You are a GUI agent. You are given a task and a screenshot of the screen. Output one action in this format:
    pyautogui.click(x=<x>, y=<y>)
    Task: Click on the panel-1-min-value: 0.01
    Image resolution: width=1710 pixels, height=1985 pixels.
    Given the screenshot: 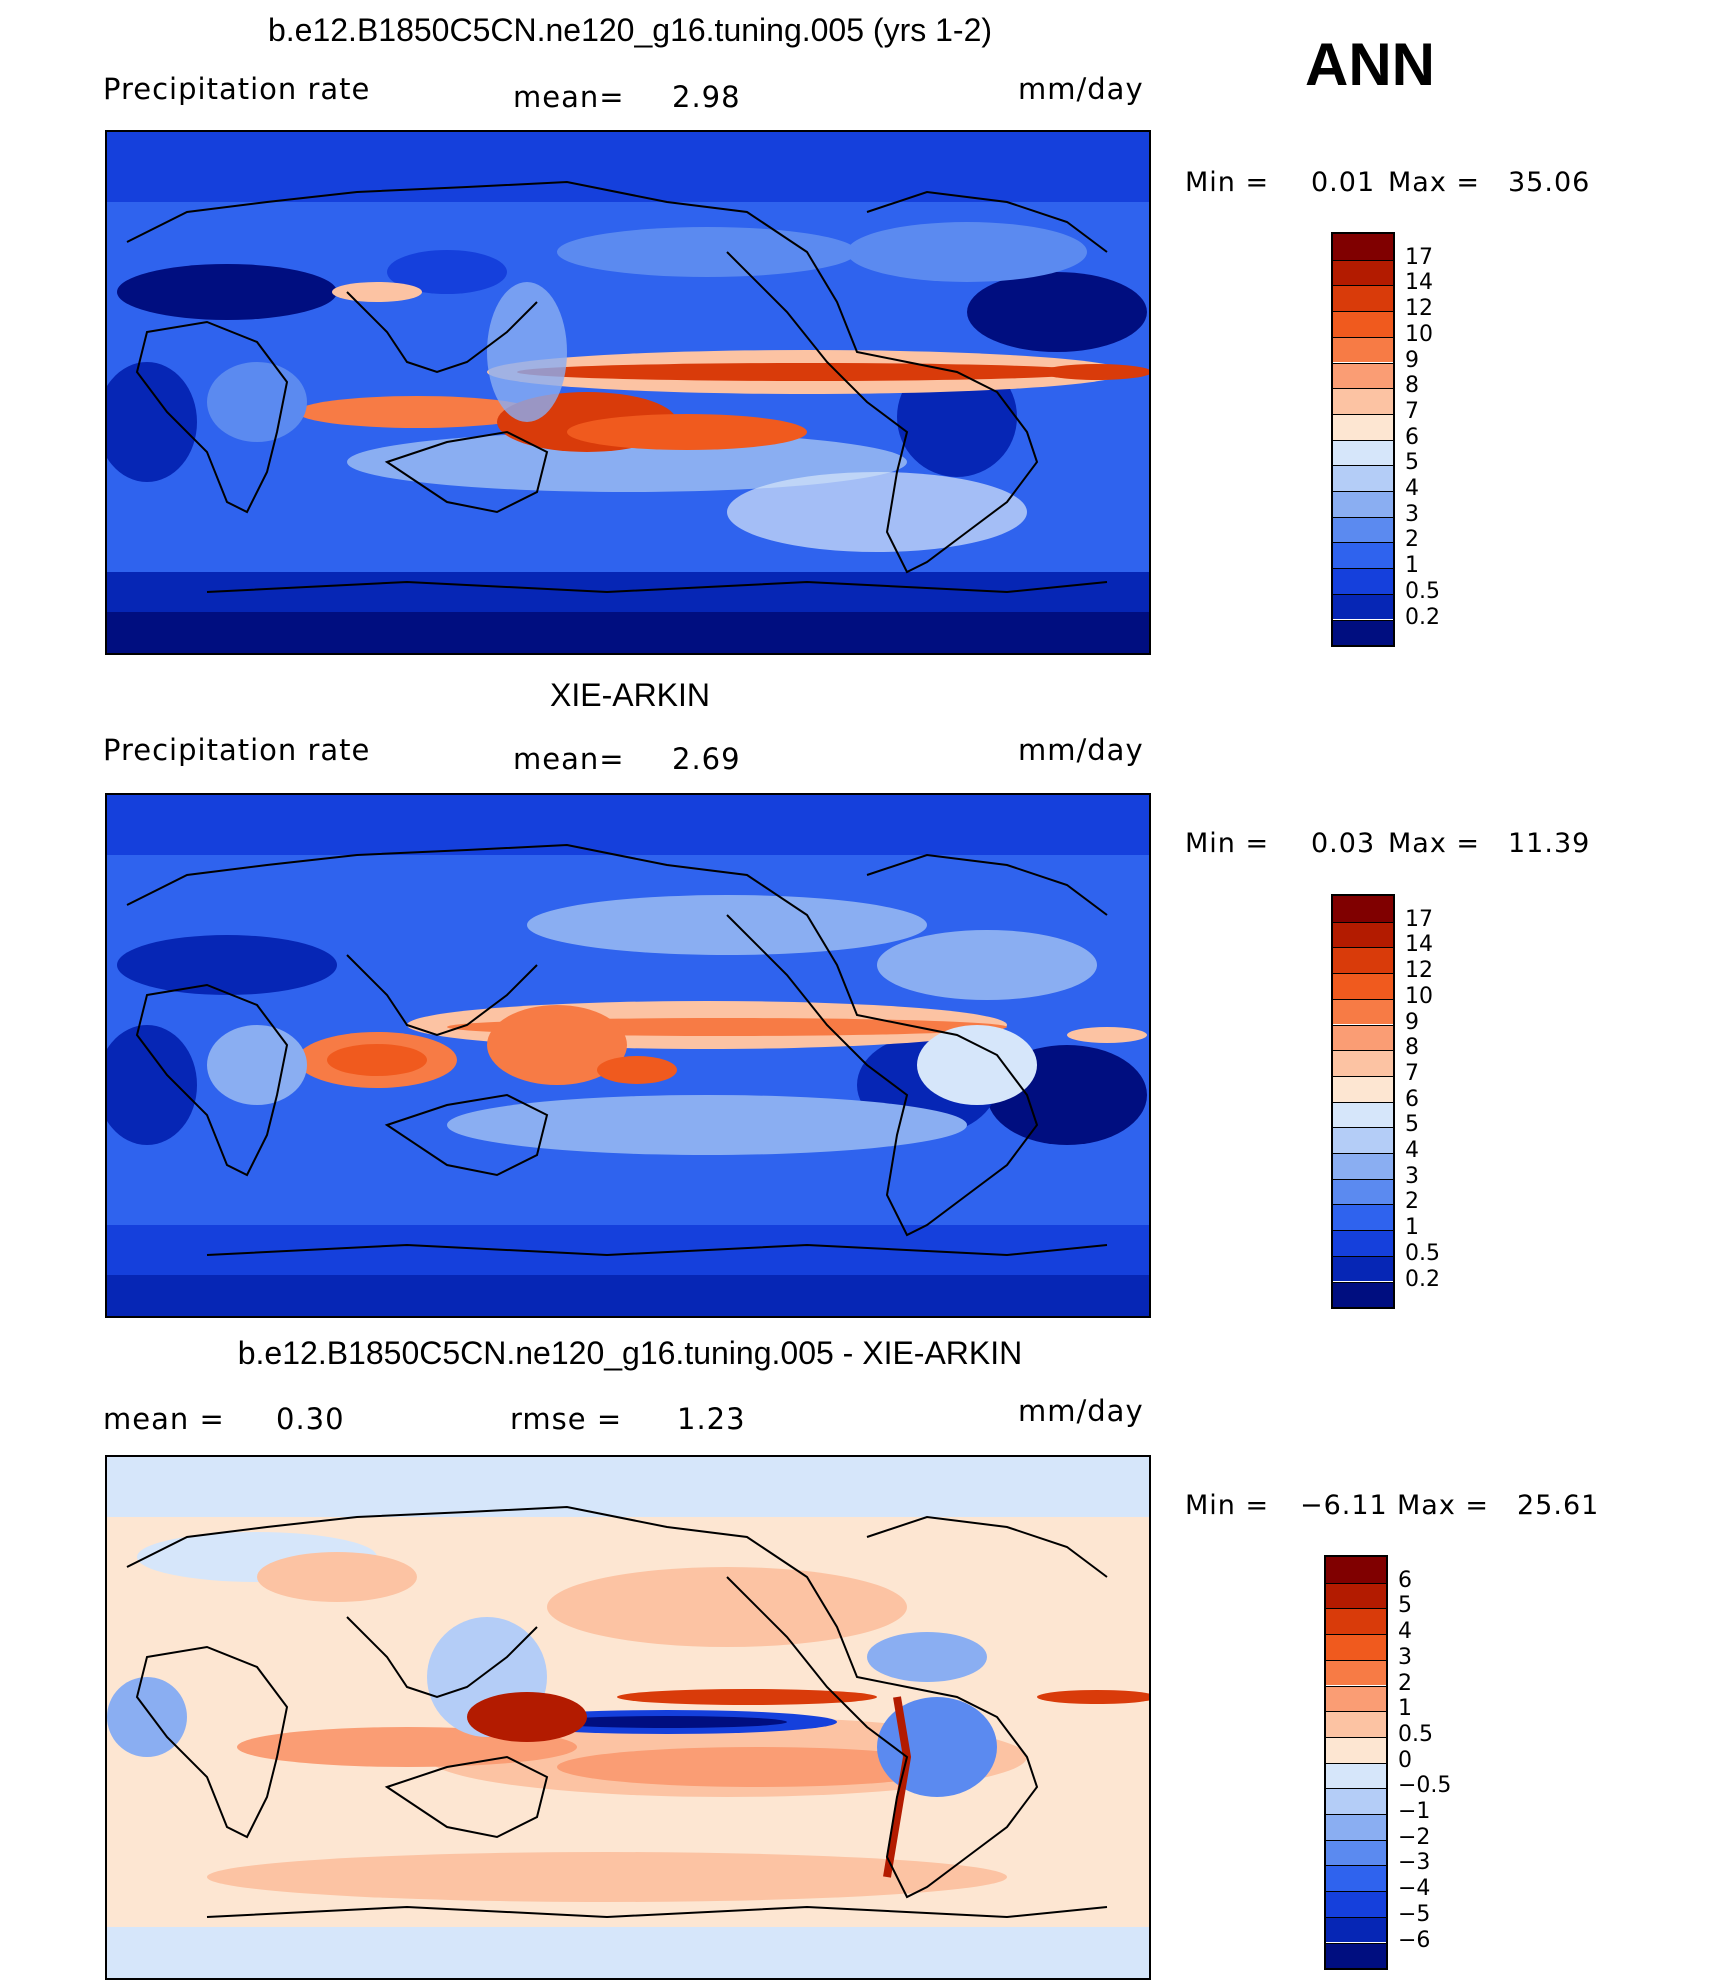 What is the action you would take?
    pyautogui.click(x=1343, y=182)
    